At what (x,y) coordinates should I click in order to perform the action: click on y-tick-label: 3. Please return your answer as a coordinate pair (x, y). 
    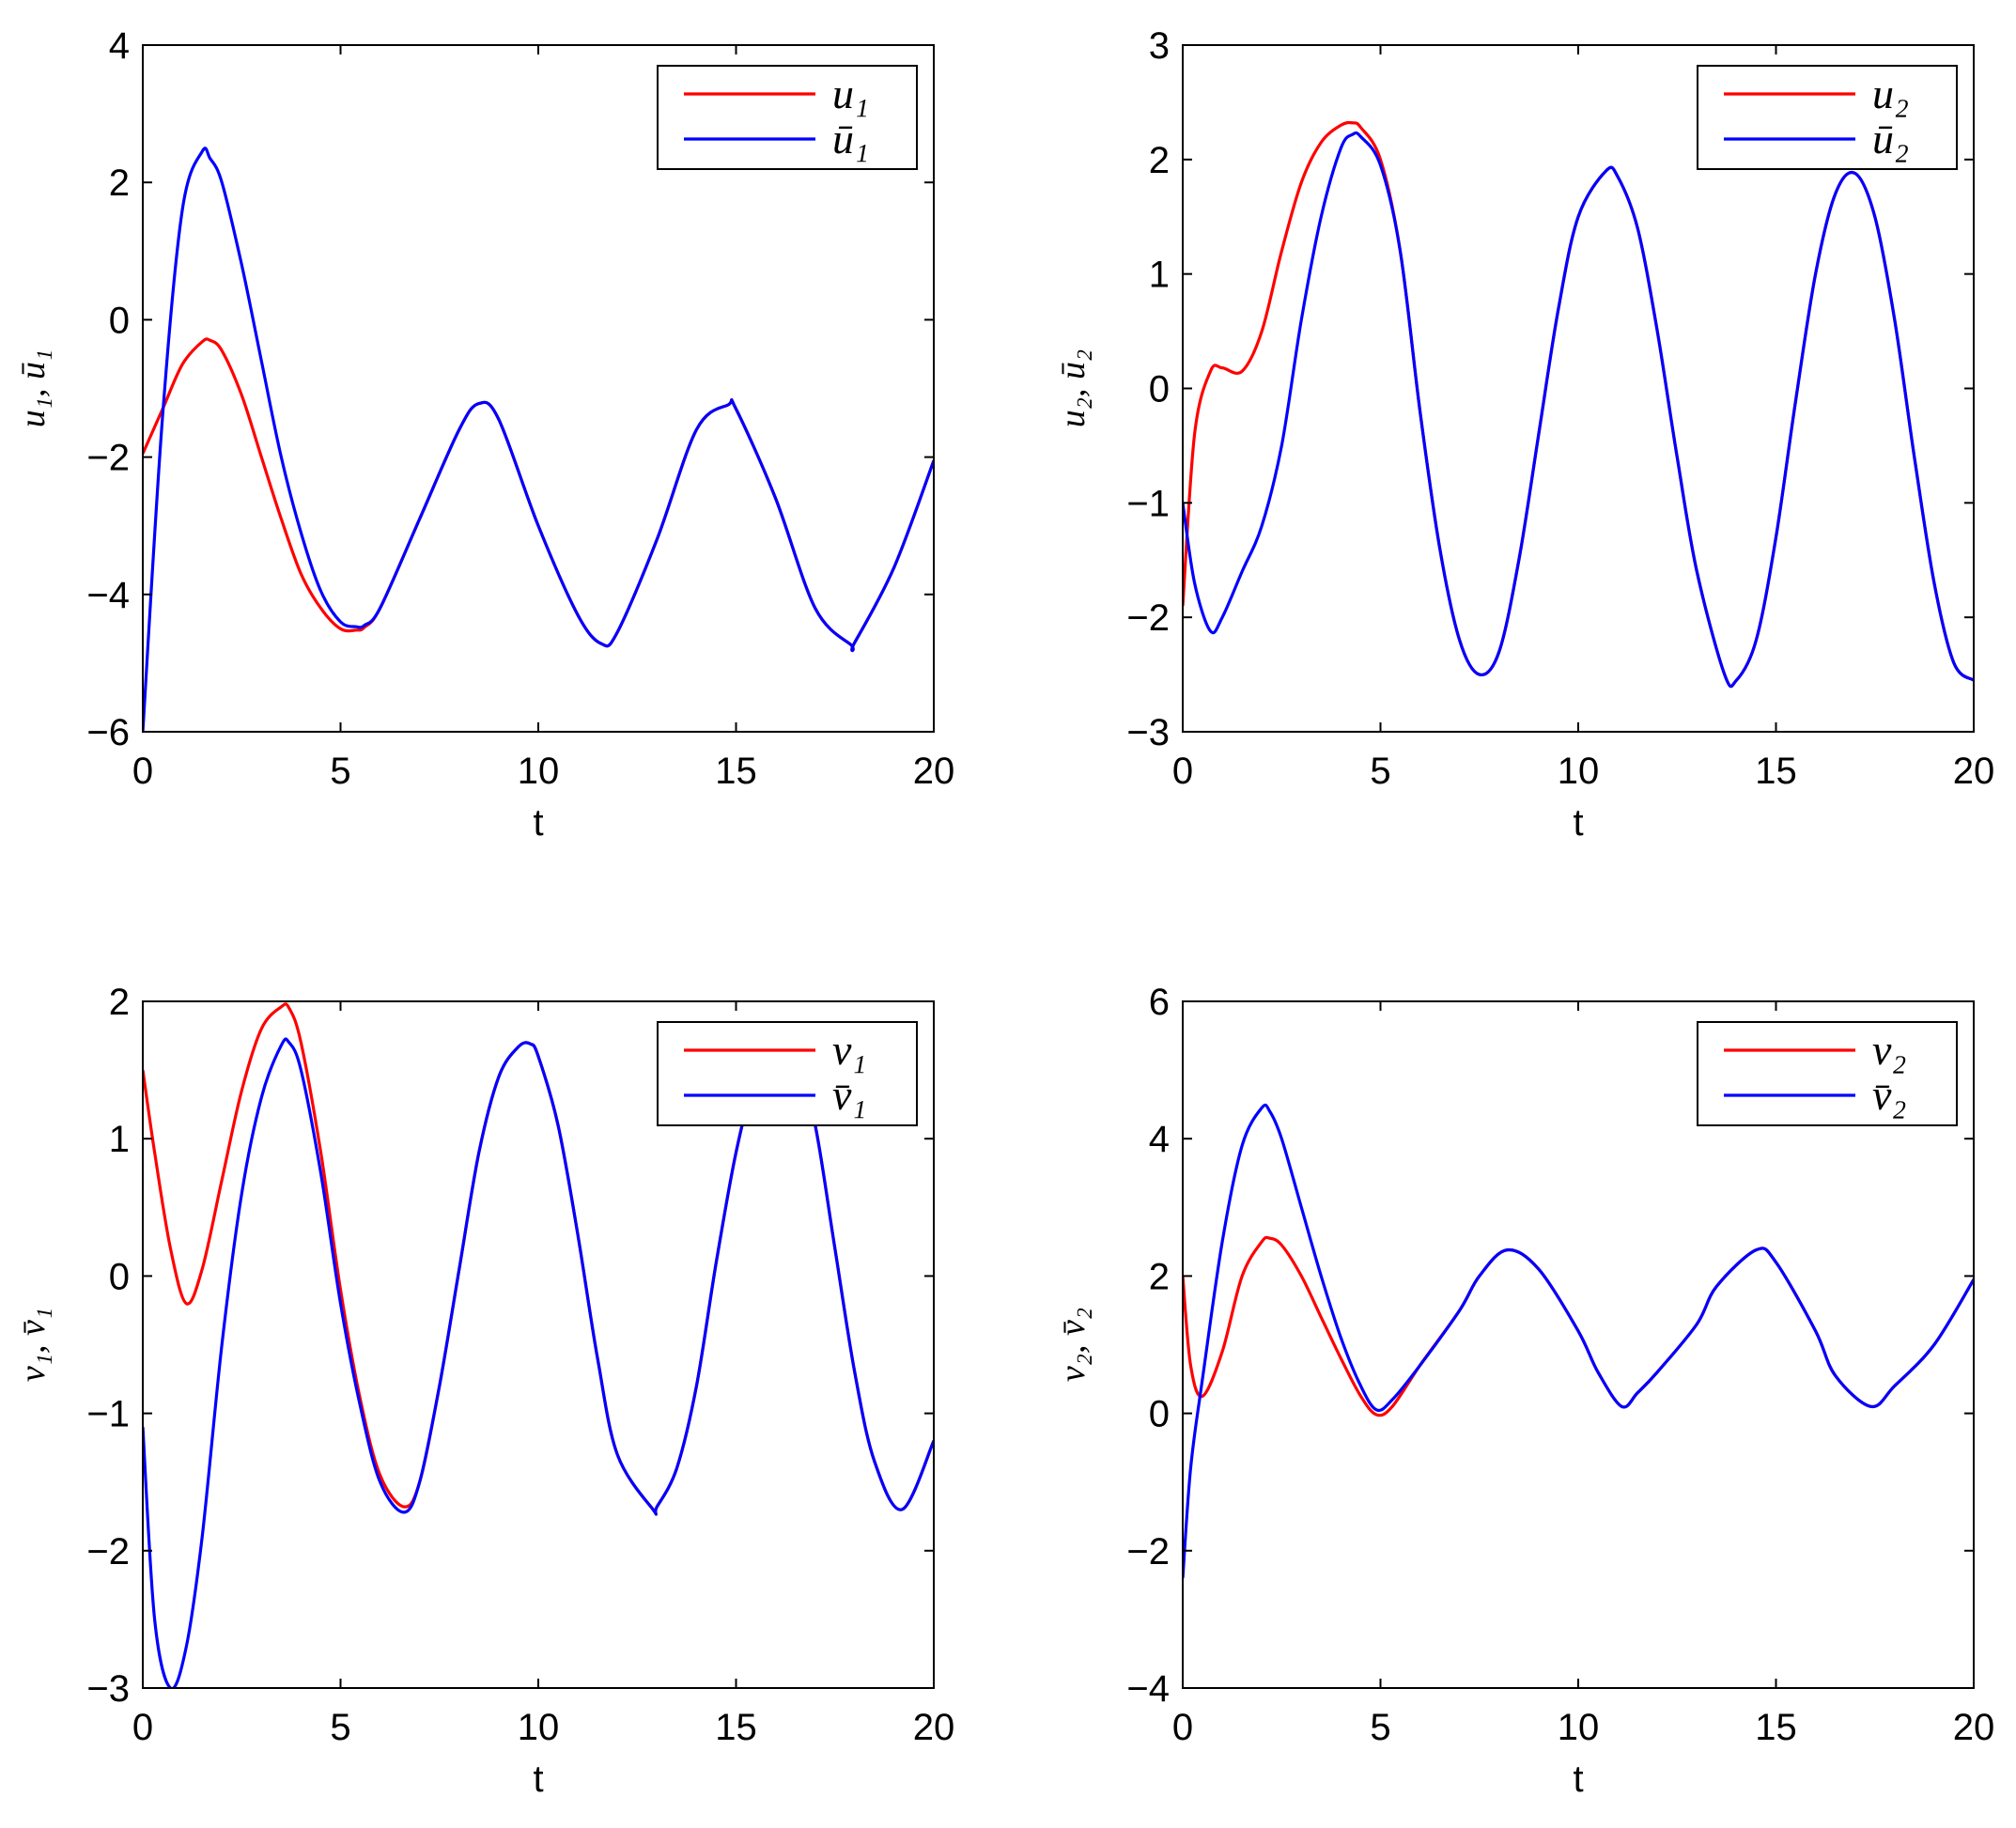
    Looking at the image, I should click on (1159, 46).